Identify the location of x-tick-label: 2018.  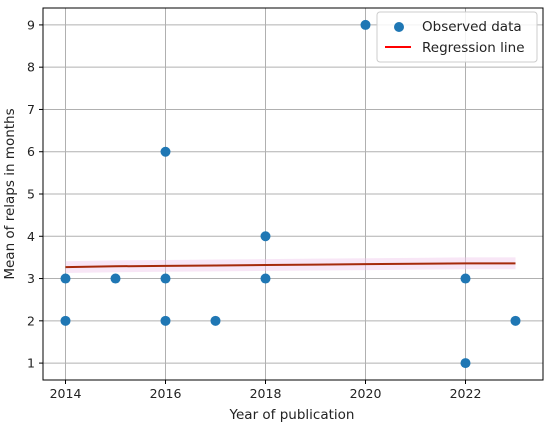
(266, 393).